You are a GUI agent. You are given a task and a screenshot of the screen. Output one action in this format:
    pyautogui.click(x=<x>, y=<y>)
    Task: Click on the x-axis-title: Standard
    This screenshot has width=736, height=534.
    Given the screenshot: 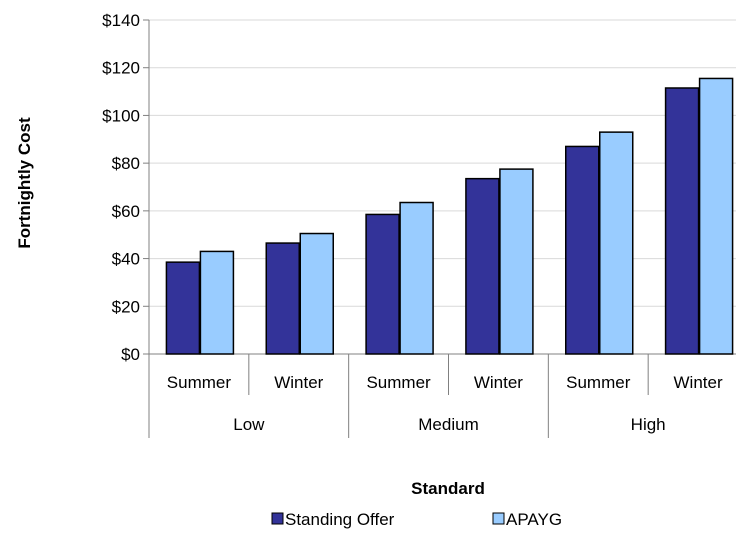 What is the action you would take?
    pyautogui.click(x=448, y=488)
    